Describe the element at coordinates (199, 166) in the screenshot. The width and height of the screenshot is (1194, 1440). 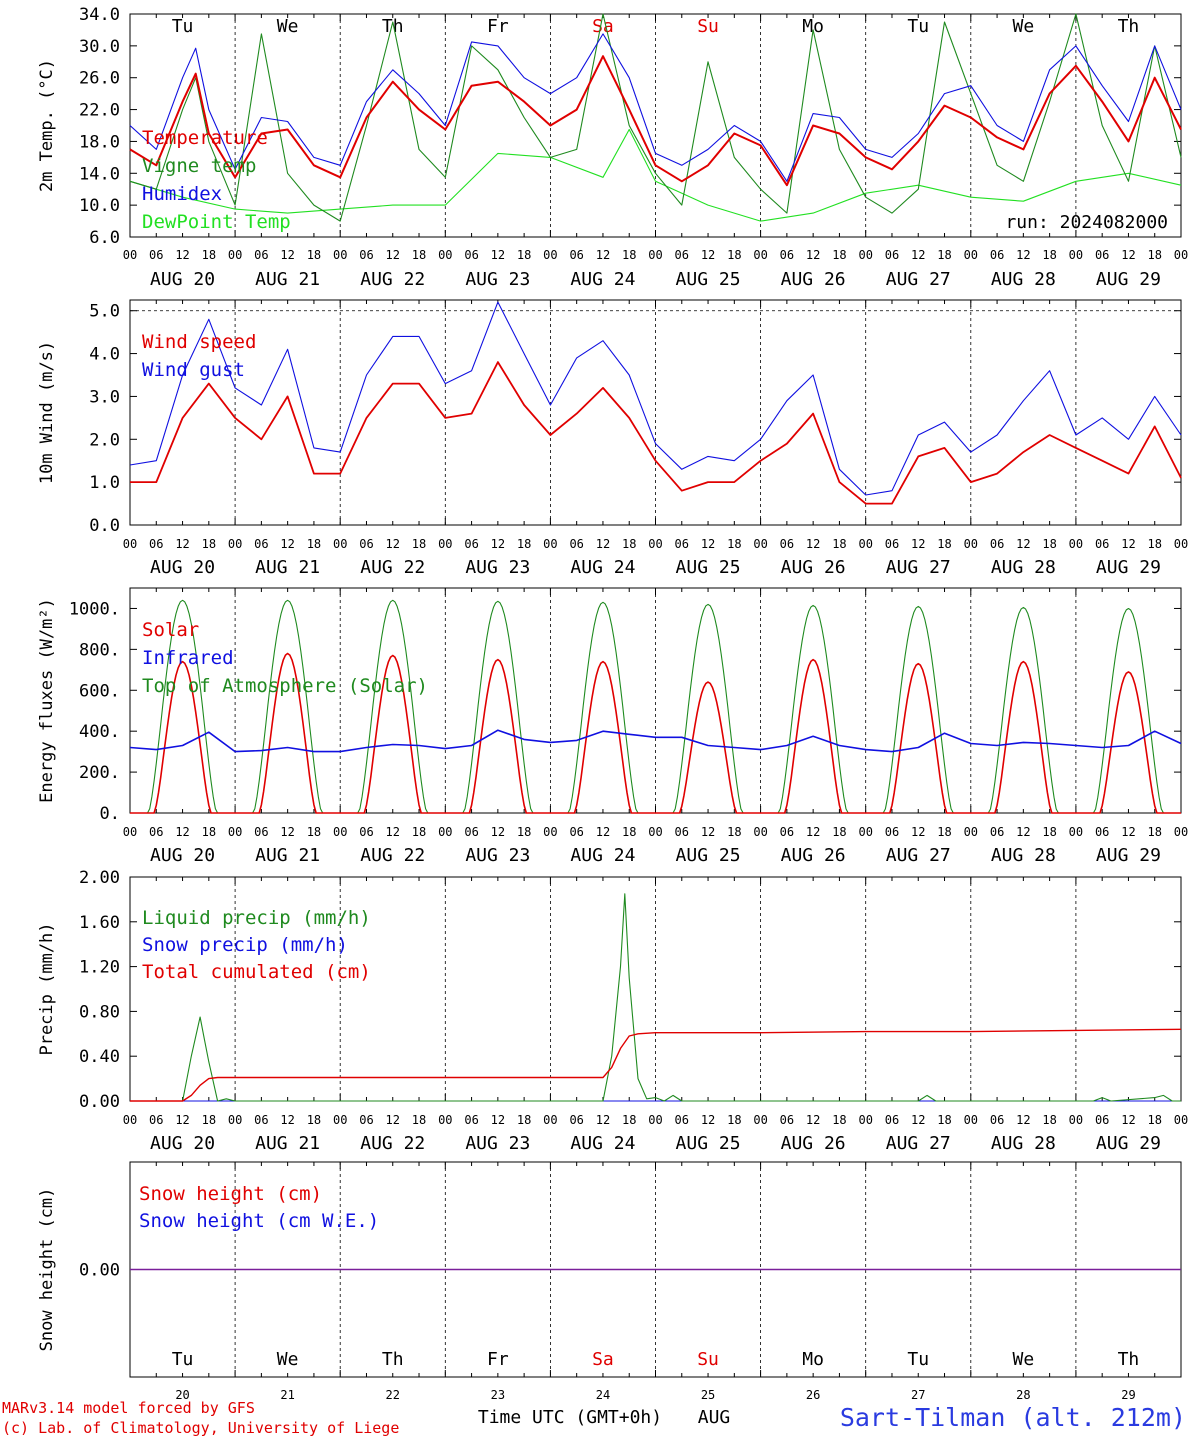
I see `legend-entry: Vigne temp` at that location.